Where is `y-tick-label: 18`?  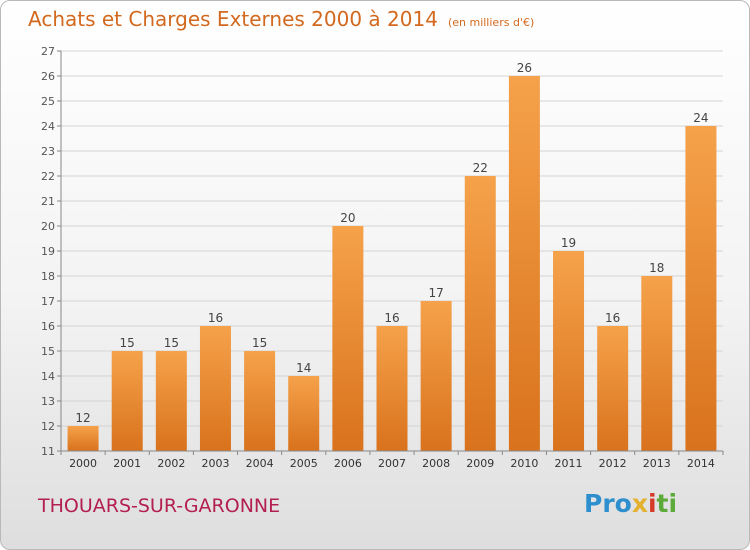 y-tick-label: 18 is located at coordinates (48, 276).